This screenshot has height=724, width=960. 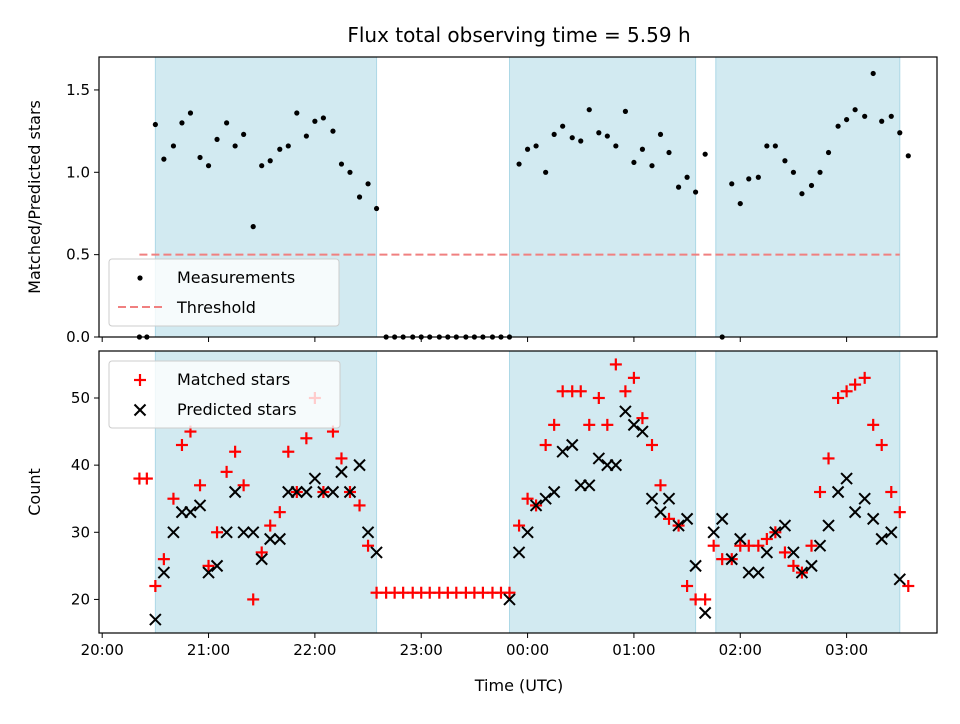 What do you see at coordinates (140, 380) in the screenshot?
I see `legend-matched-marker` at bounding box center [140, 380].